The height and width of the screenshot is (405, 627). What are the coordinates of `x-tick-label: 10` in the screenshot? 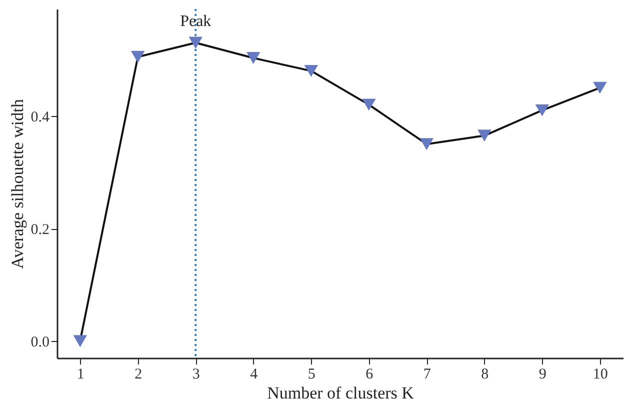 It's located at (600, 374).